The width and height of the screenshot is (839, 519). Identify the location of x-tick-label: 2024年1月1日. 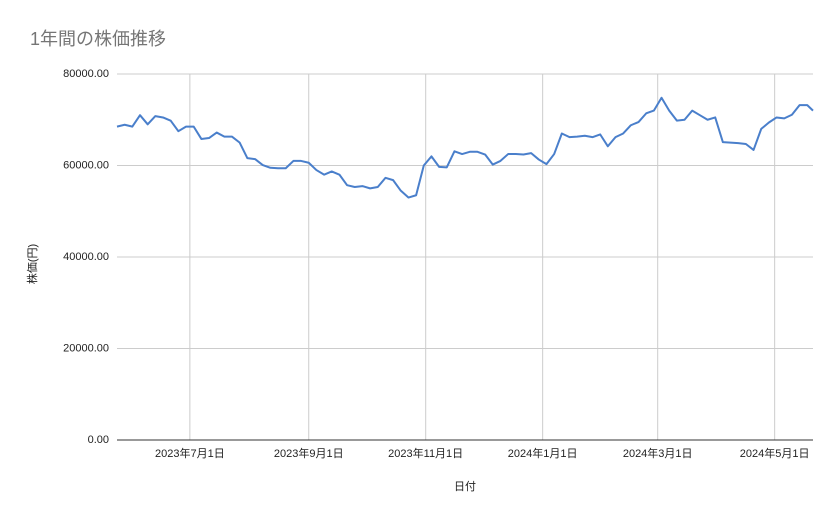
(543, 453).